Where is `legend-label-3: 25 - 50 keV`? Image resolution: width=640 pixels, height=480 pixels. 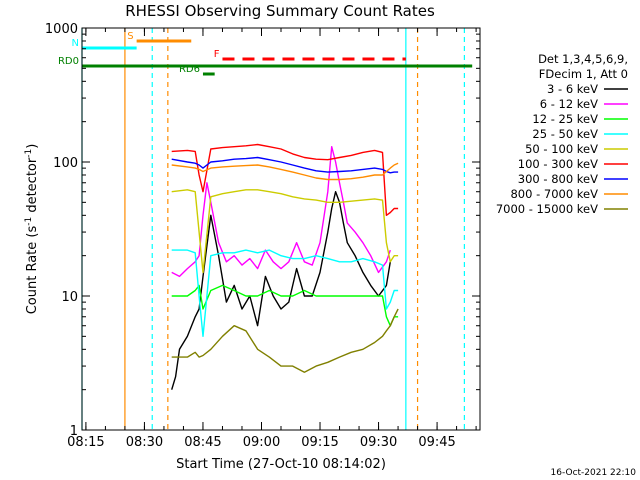
legend-label-3: 25 - 50 keV is located at coordinates (565, 134).